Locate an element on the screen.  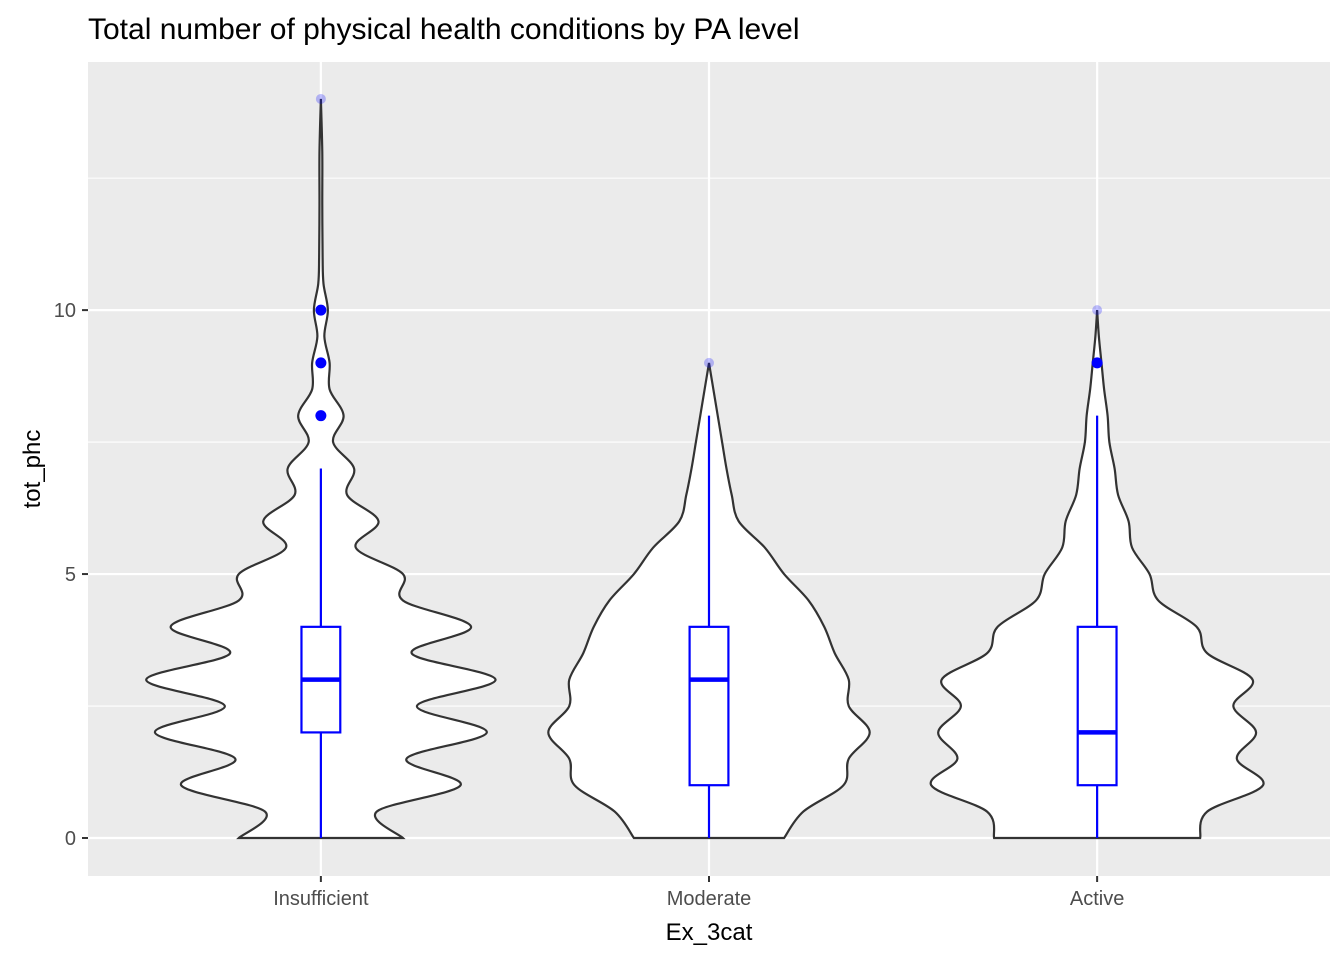
y-tick-label: 10 is located at coordinates (65, 311).